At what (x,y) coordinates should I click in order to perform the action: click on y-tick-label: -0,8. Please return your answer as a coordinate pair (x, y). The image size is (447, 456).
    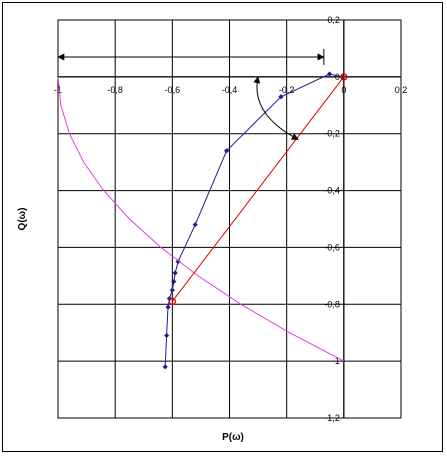
    Looking at the image, I should click on (332, 304).